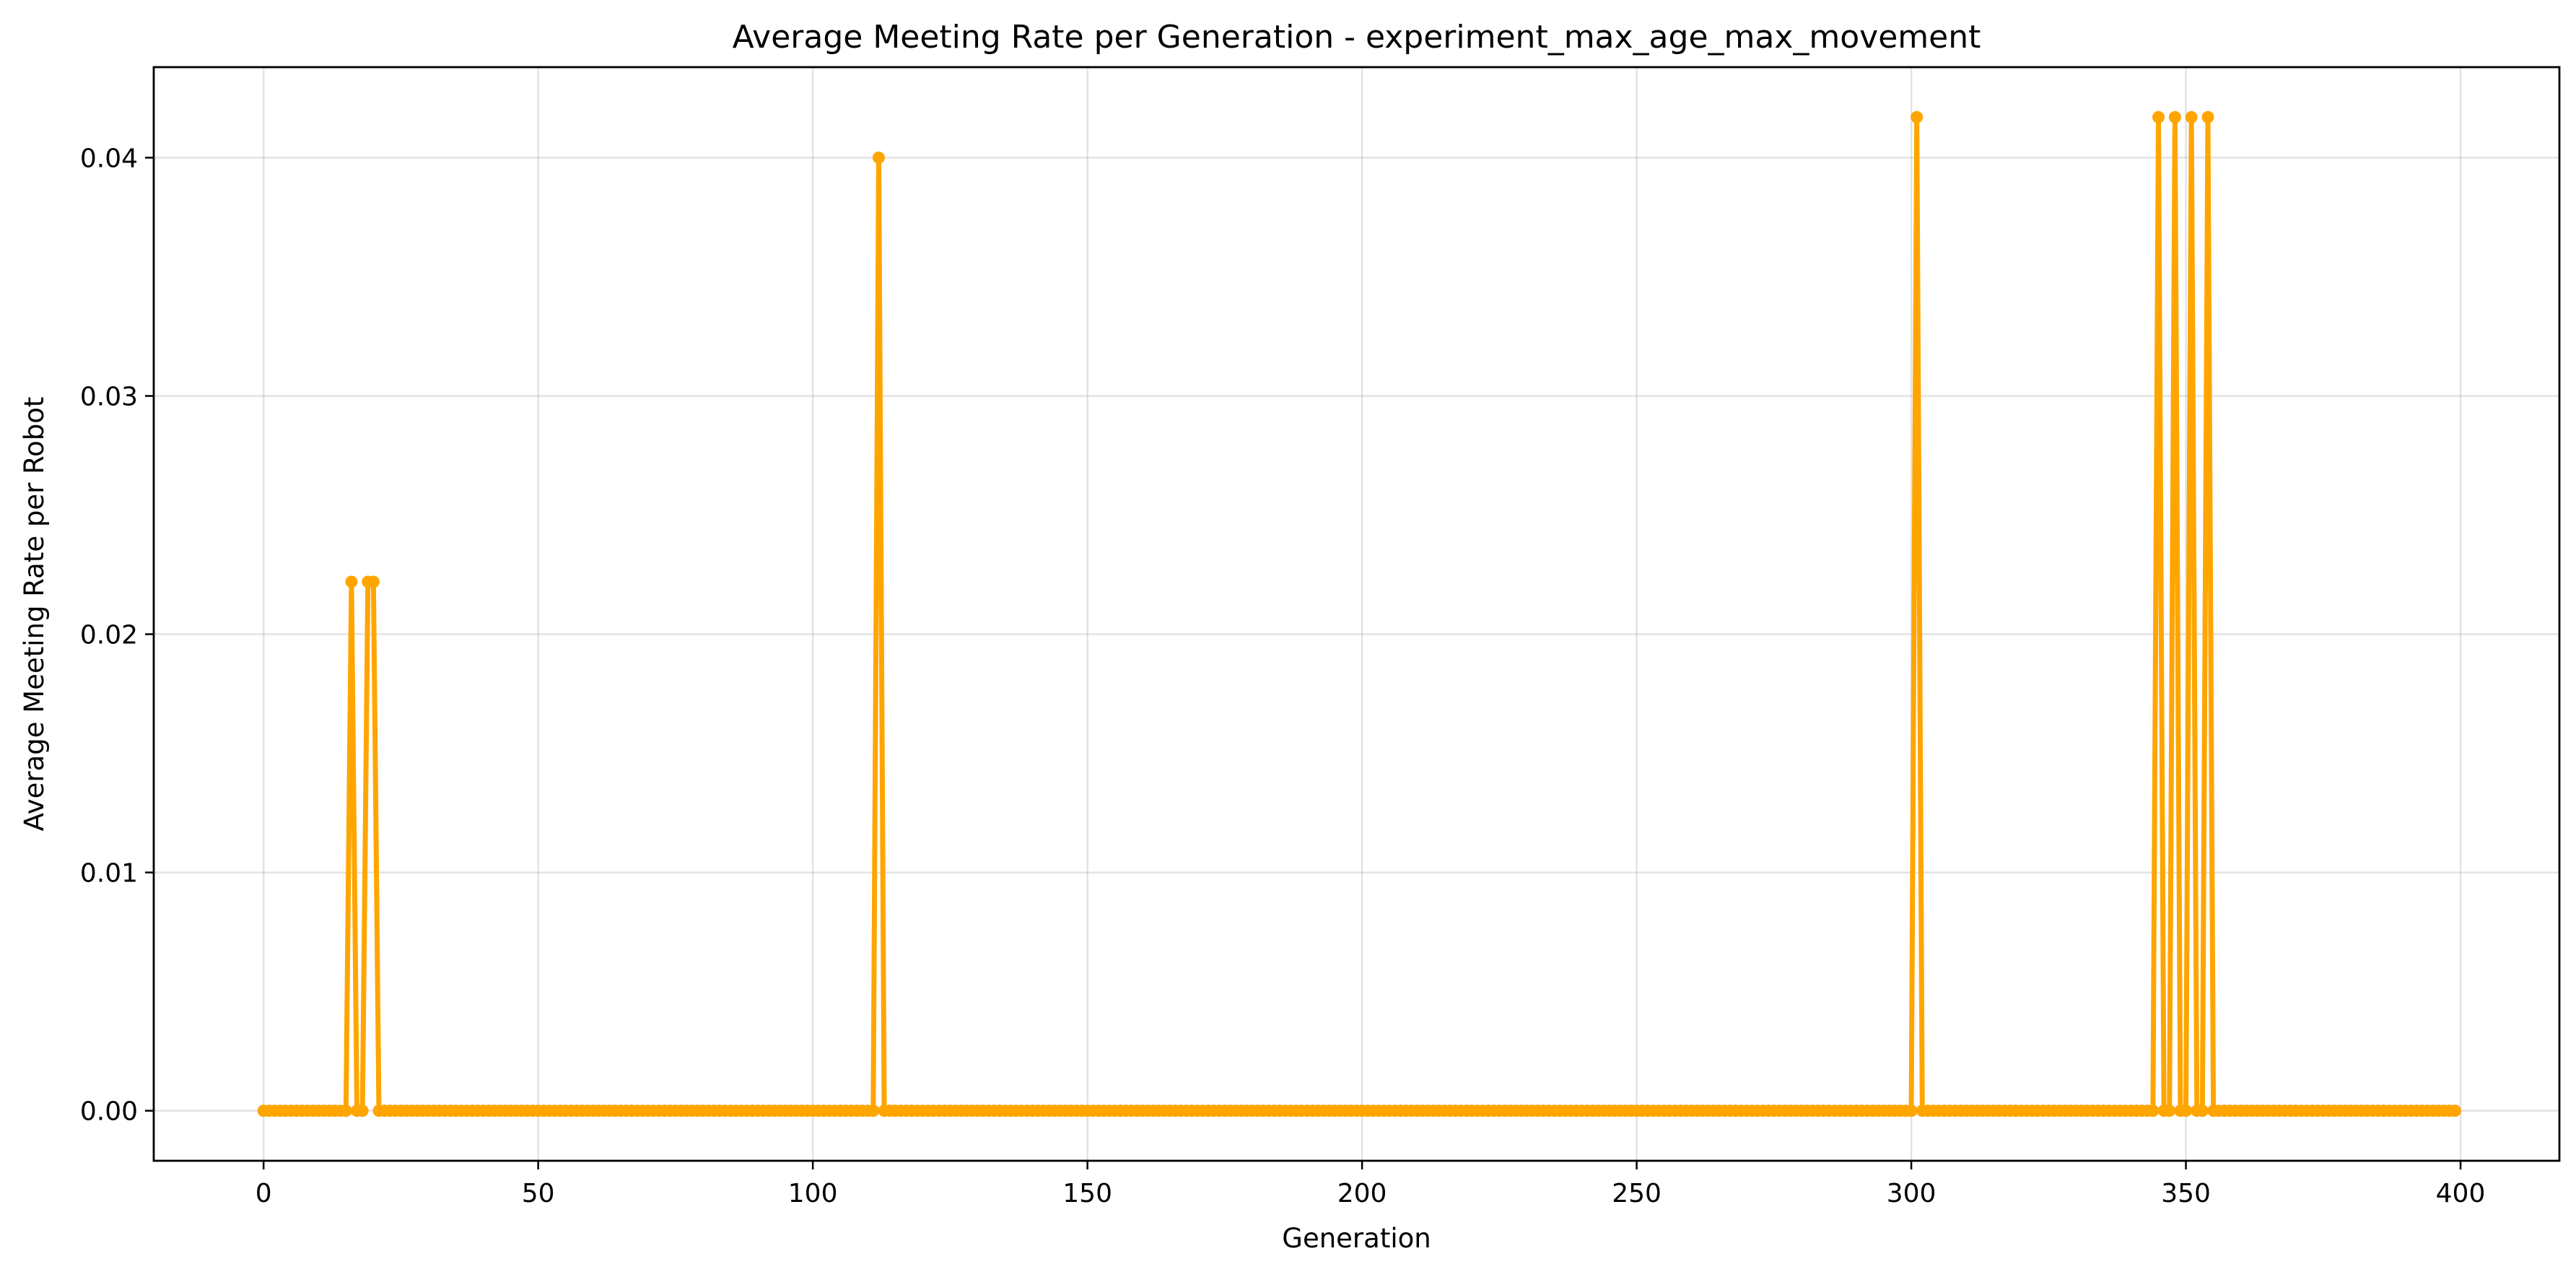 The height and width of the screenshot is (1277, 2576). I want to click on x-tick-label: 100, so click(813, 1193).